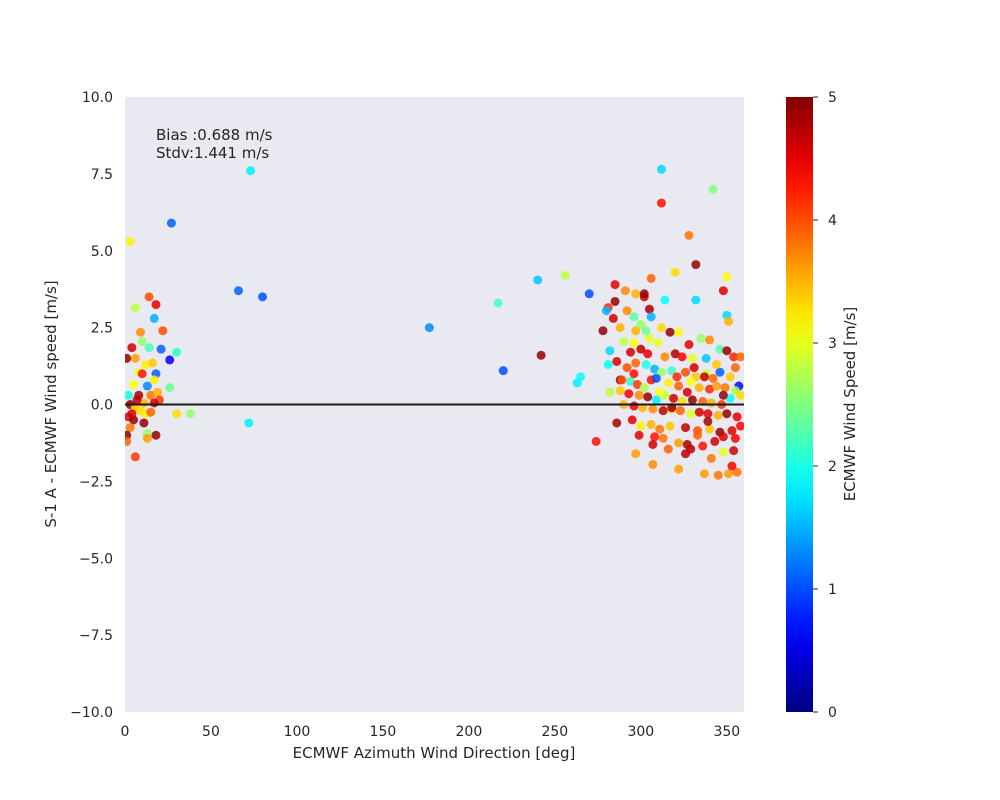  What do you see at coordinates (554, 732) in the screenshot?
I see `x-tick-label: 250` at bounding box center [554, 732].